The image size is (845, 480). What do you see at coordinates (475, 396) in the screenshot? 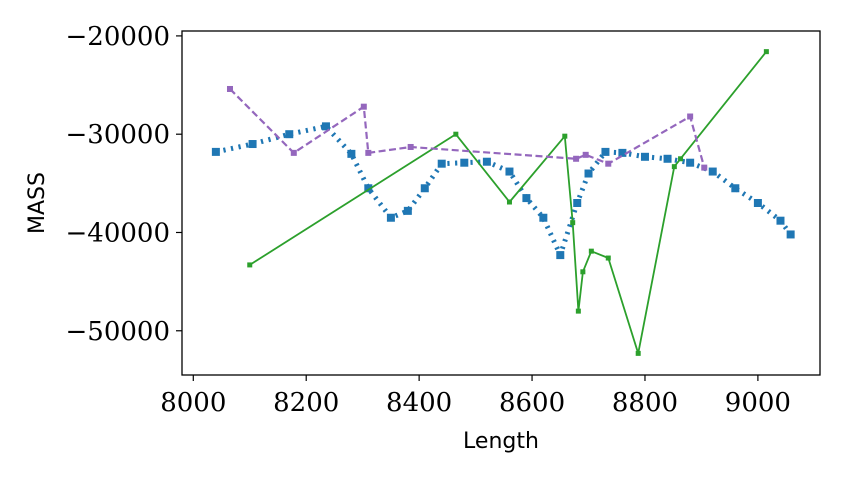
I see `x-axis: 8000 8200 8400 8600 8800 9000` at bounding box center [475, 396].